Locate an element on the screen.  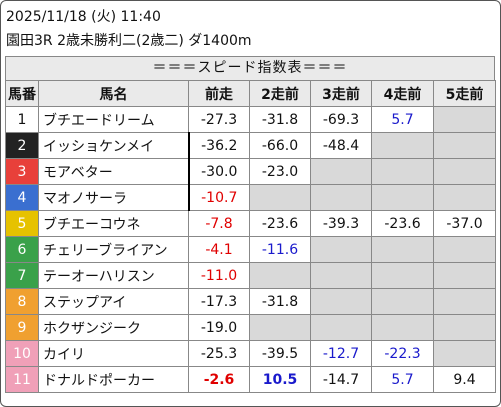
col-header-name: 馬名 is located at coordinates (113, 93).